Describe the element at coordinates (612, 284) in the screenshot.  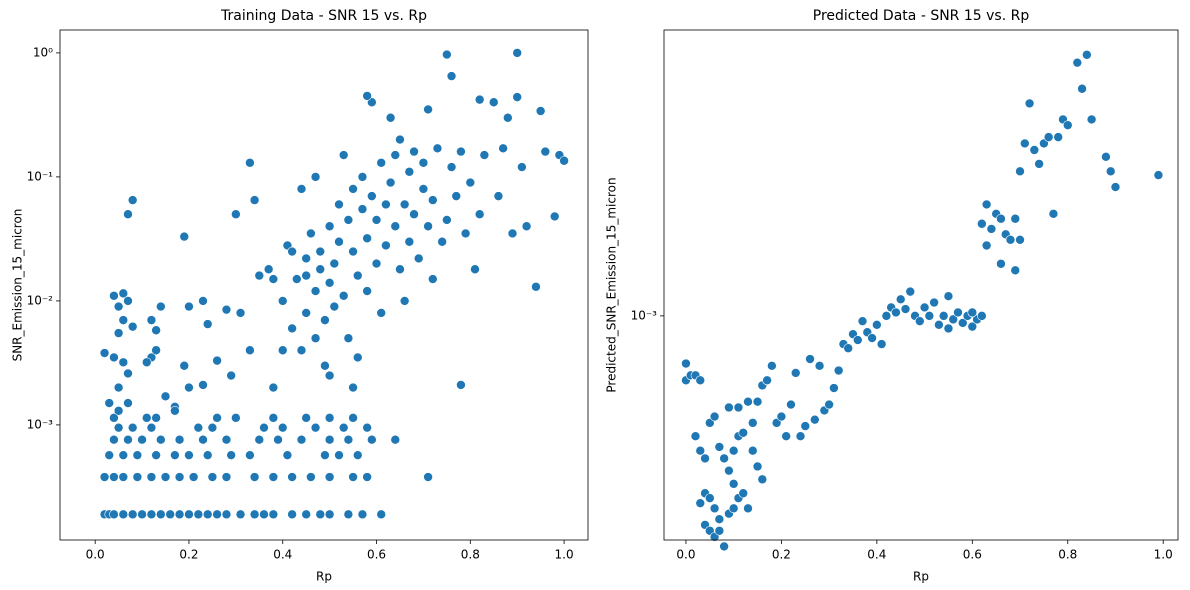
I see `y-axis-label: Predicted_SNR_Emission_15_micron` at that location.